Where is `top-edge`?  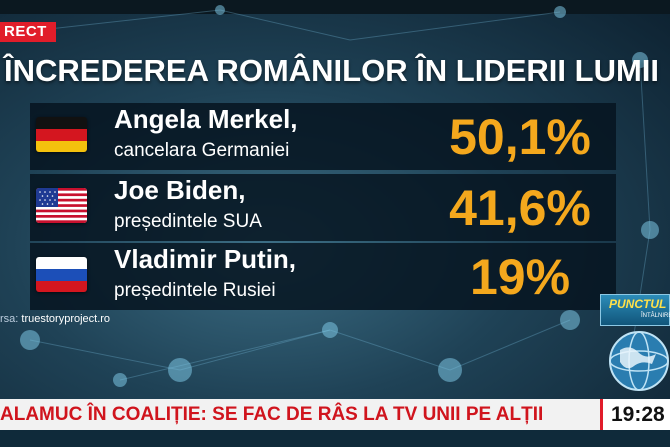
top-edge is located at coordinates (335, 7).